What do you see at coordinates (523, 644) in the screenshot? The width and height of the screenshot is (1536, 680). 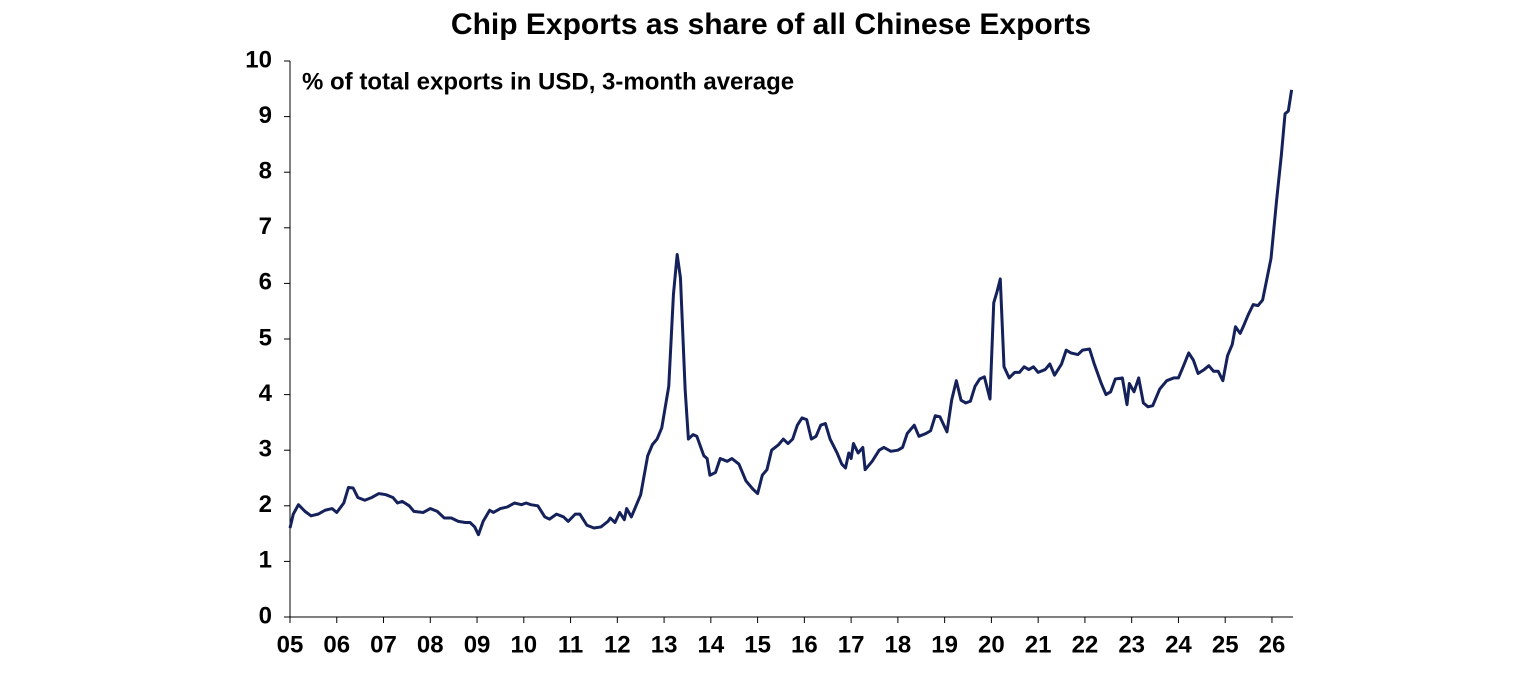 I see `x-tick-label: 10` at bounding box center [523, 644].